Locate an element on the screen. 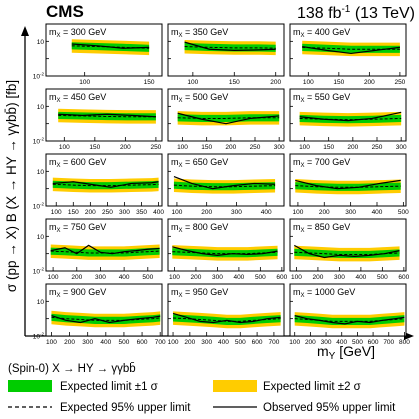 This screenshot has width=419, height=419. x-tick-label: 800 is located at coordinates (404, 342).